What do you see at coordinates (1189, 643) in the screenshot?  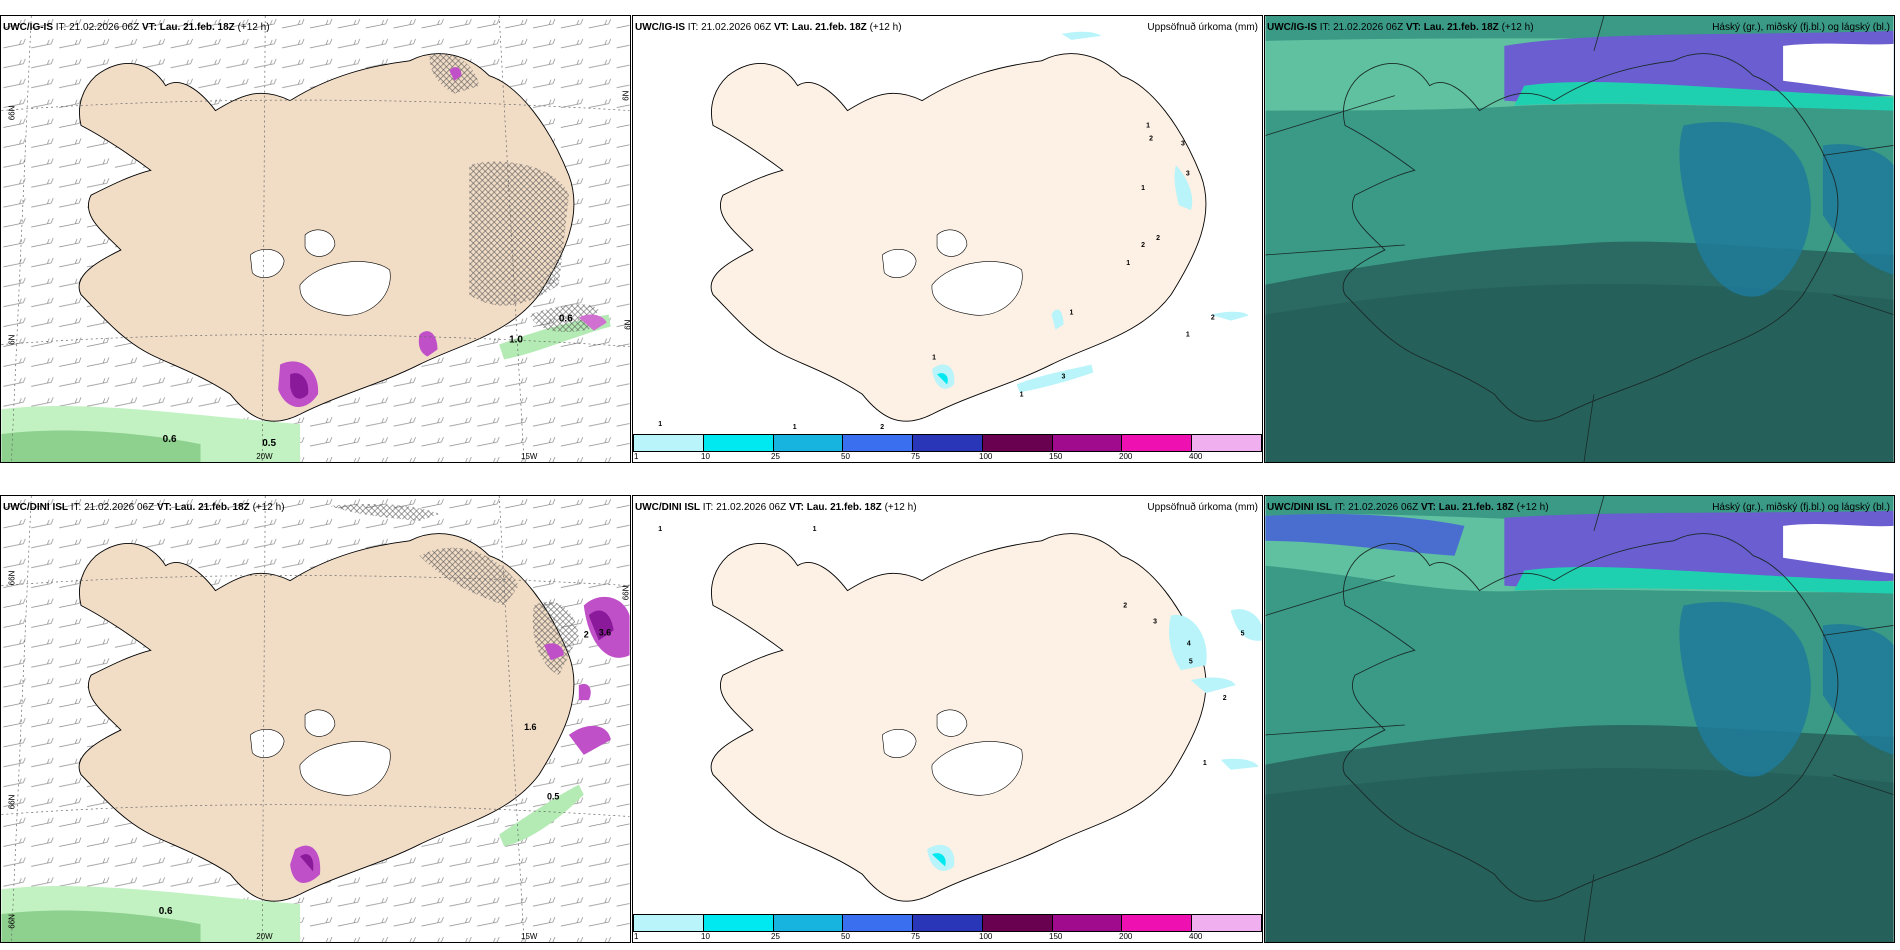 I see `precip-value: 4` at bounding box center [1189, 643].